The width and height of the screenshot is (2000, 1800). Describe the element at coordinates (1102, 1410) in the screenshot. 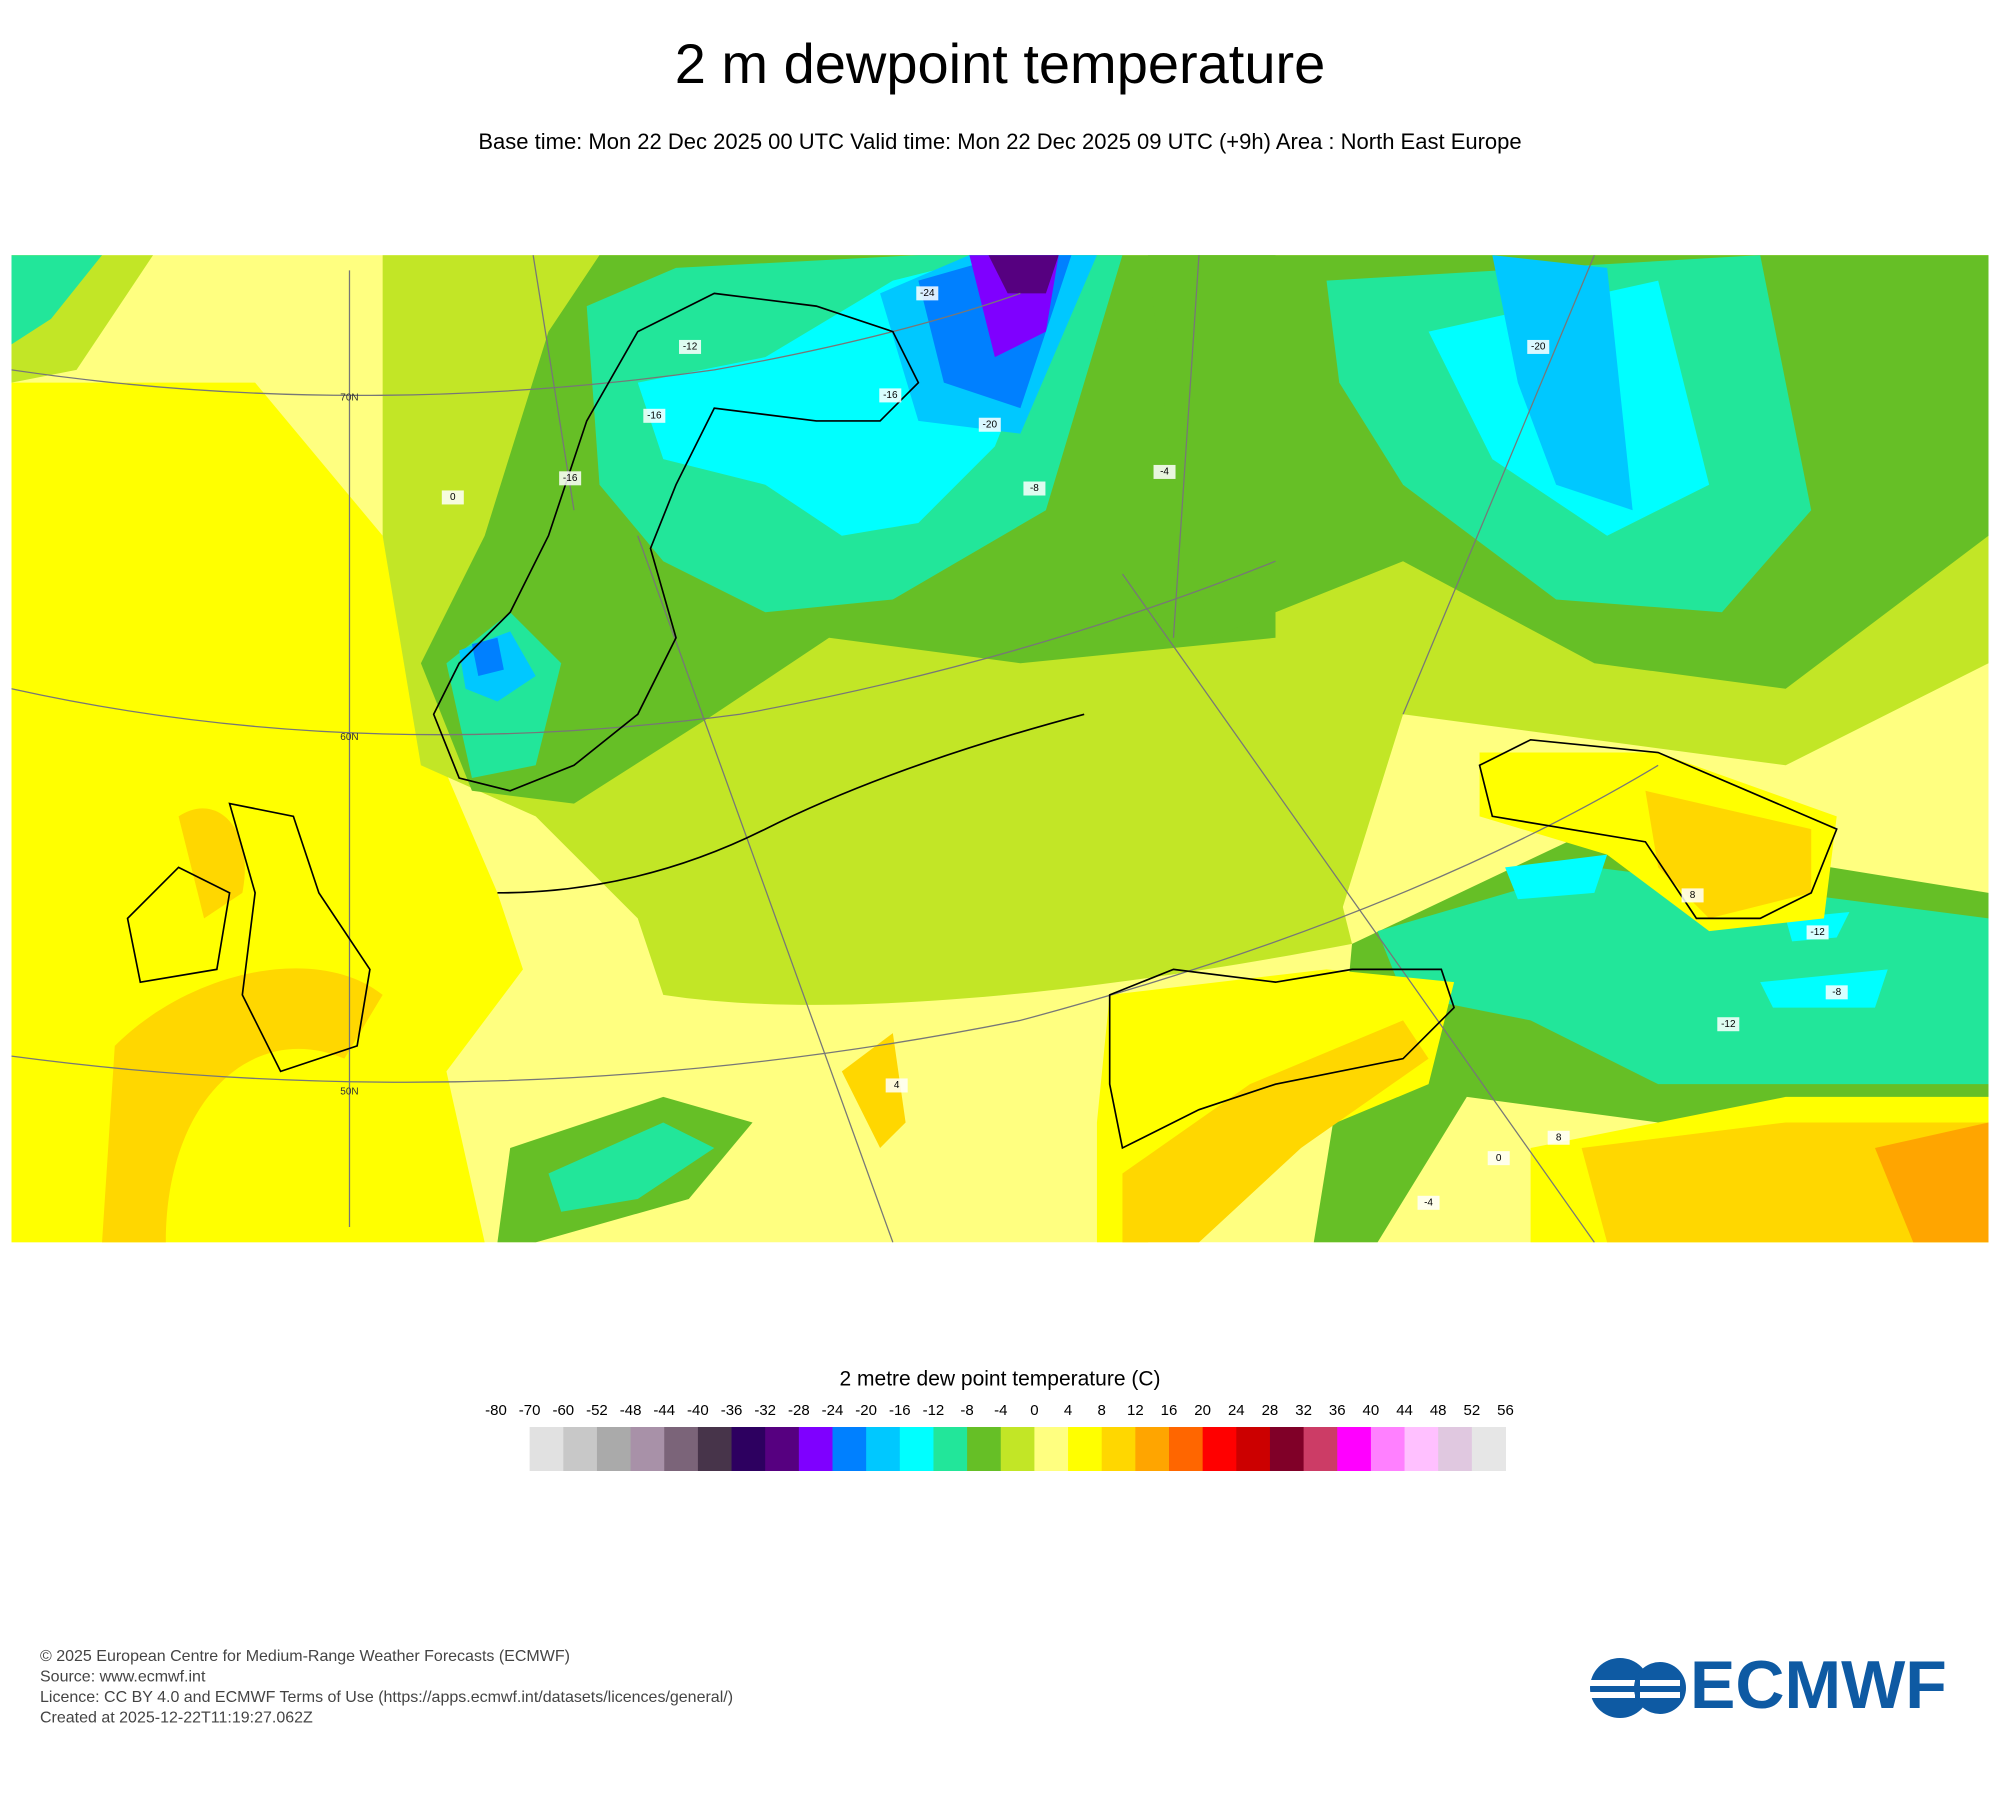

I see `colorbar-tick-label: 8` at that location.